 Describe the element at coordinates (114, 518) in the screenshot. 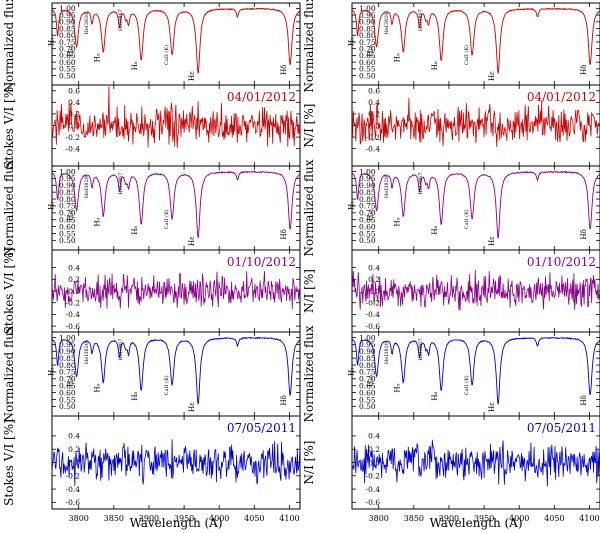

I see `x-tick-label: 3850` at that location.